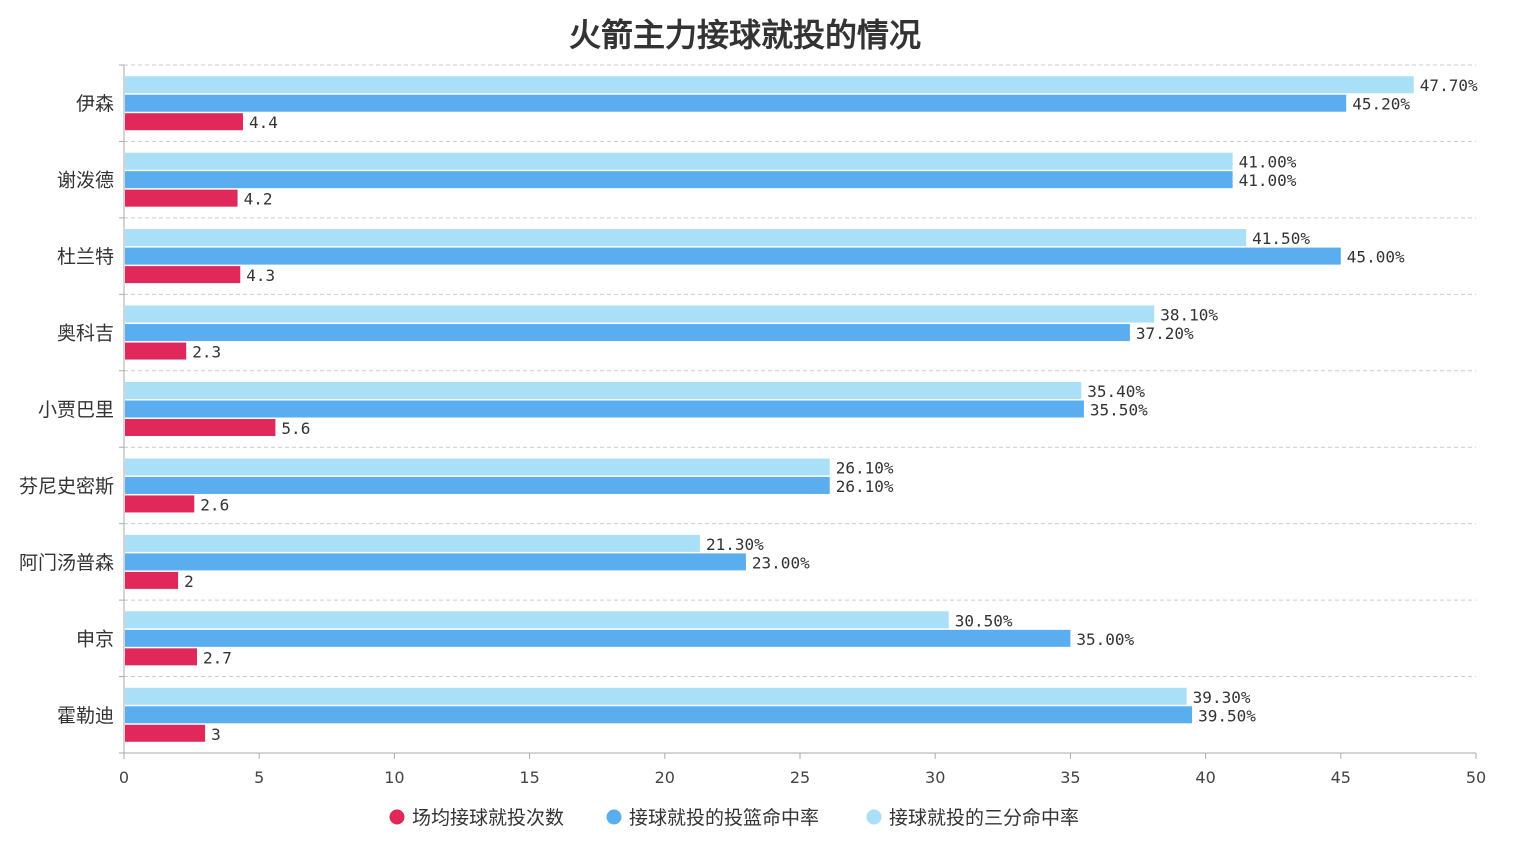 The height and width of the screenshot is (848, 1513). Describe the element at coordinates (781, 562) in the screenshot. I see `data-label: 23.00%` at that location.